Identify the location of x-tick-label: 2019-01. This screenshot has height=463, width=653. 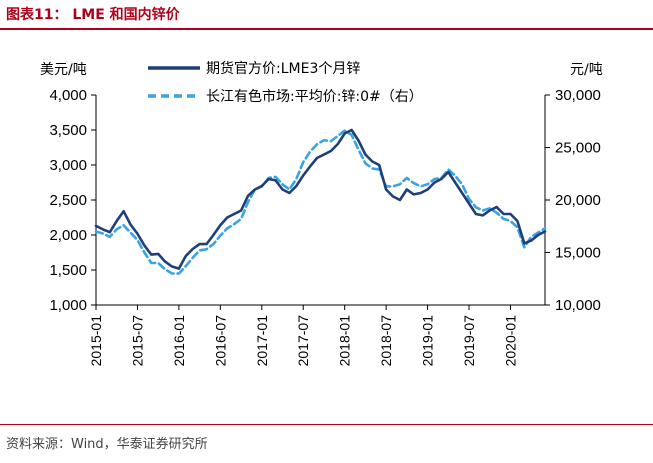
(428, 341).